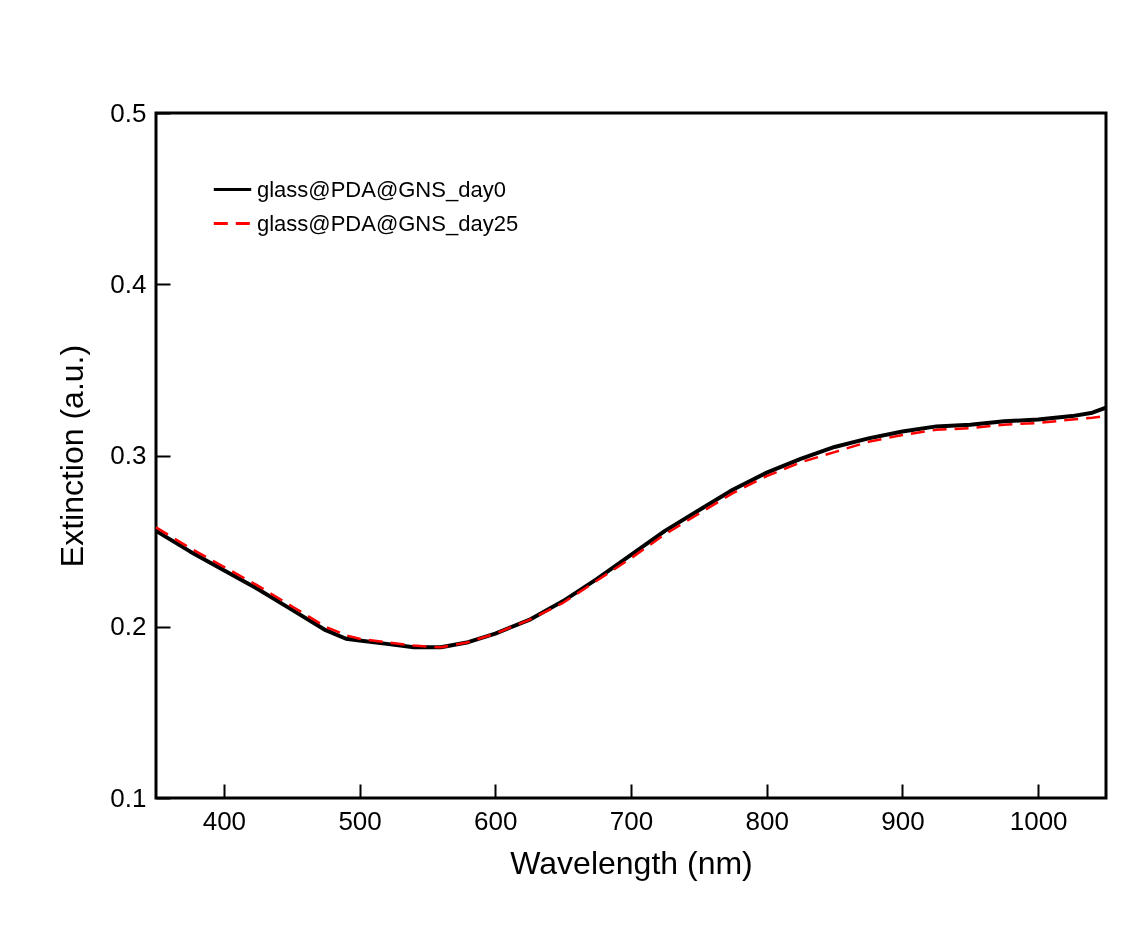  What do you see at coordinates (360, 820) in the screenshot?
I see `x-tick-label: 500` at bounding box center [360, 820].